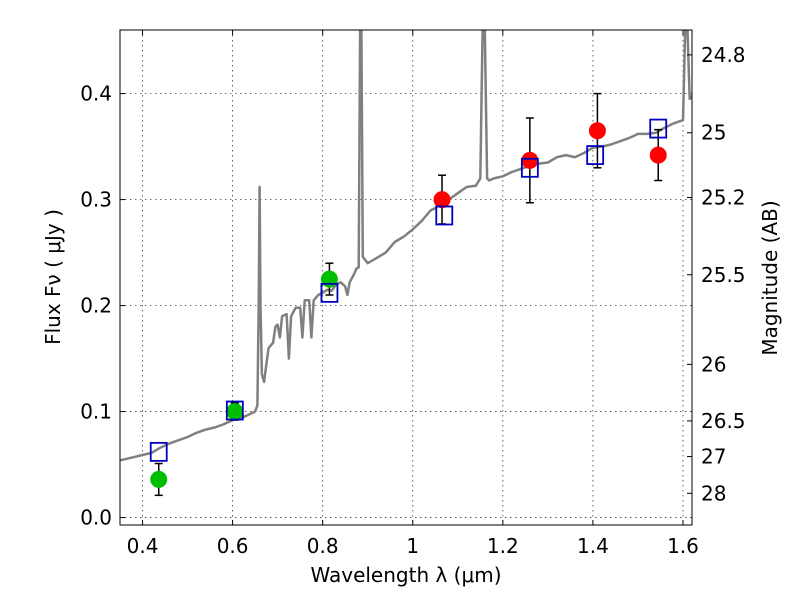 This screenshot has width=800, height=600. I want to click on right-tick-label: 25.5, so click(723, 275).